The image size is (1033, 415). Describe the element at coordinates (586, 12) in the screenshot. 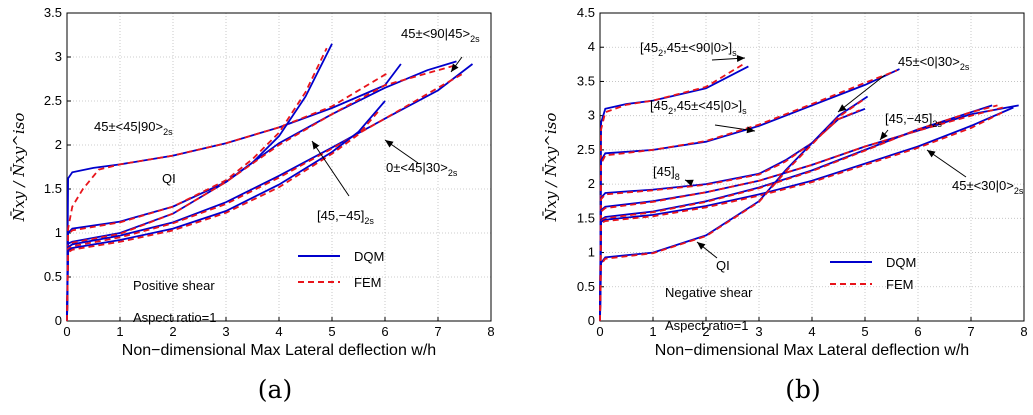

I see `y-tick-label: 4.5` at that location.